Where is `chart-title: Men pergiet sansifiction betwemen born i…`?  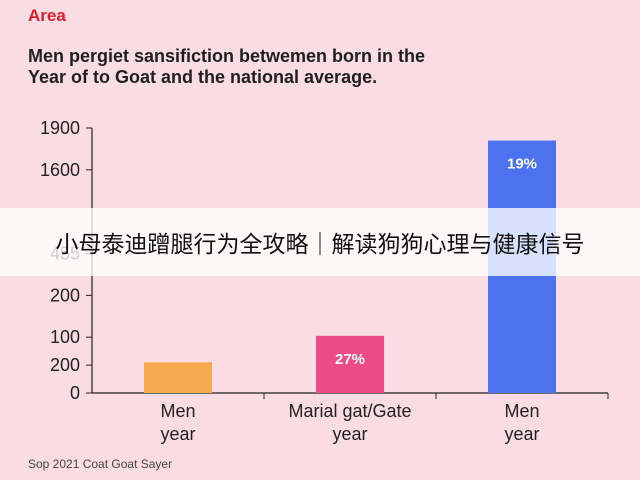
chart-title: Men pergiet sansifiction betwemen born i… is located at coordinates (227, 66).